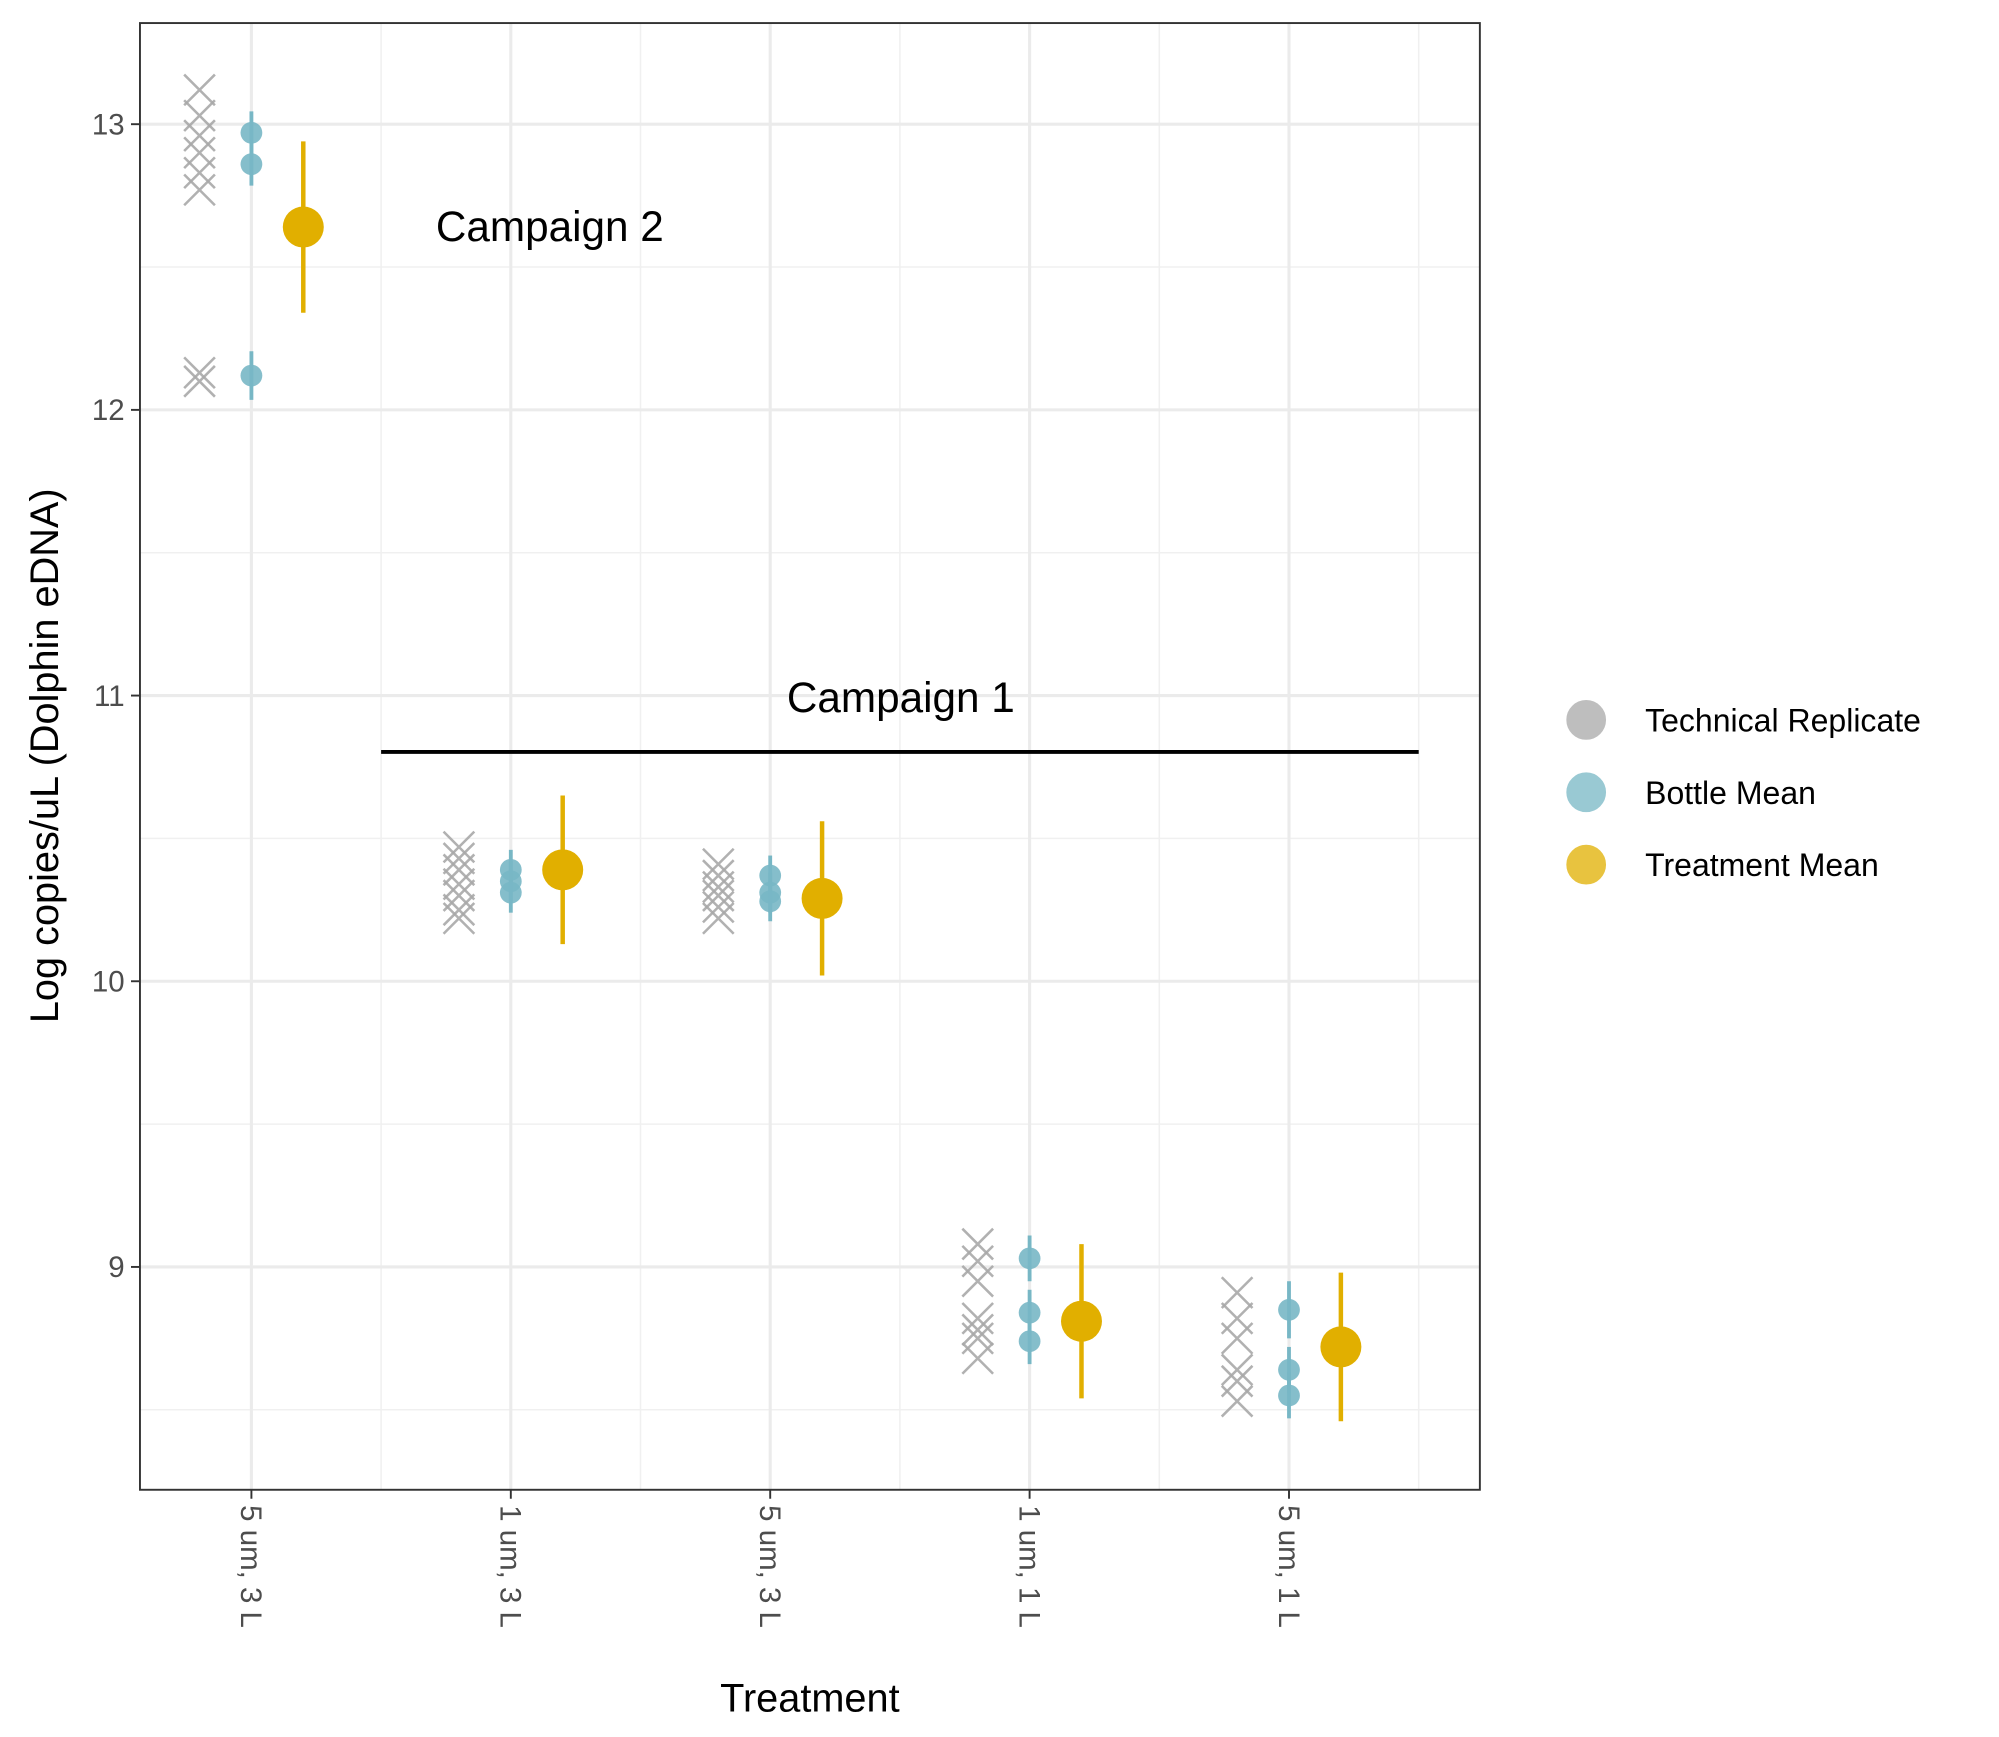  I want to click on legend-label: Bottle Mean, so click(1730, 793).